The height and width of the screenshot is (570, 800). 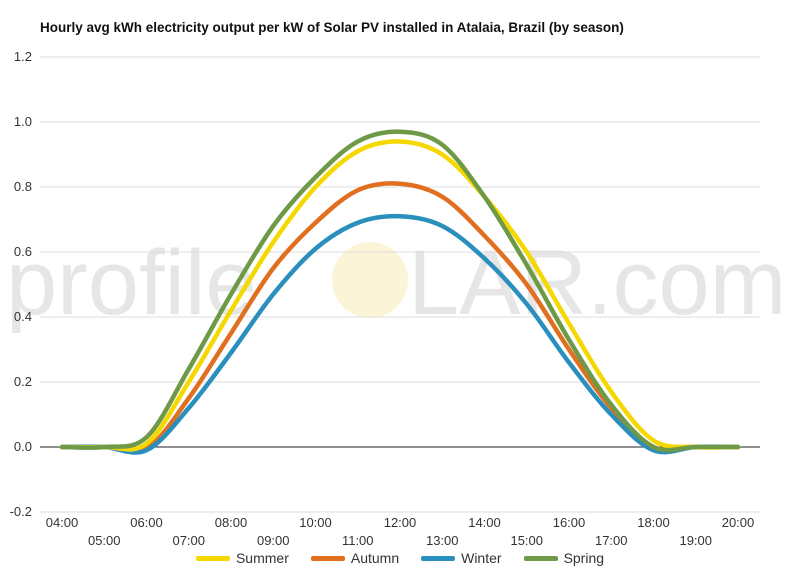 What do you see at coordinates (370, 280) in the screenshot?
I see `watermark-sun-icon` at bounding box center [370, 280].